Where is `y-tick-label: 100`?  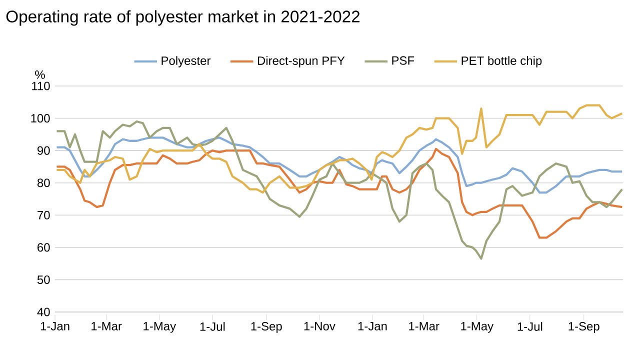
y-tick-label: 100 is located at coordinates (40, 118).